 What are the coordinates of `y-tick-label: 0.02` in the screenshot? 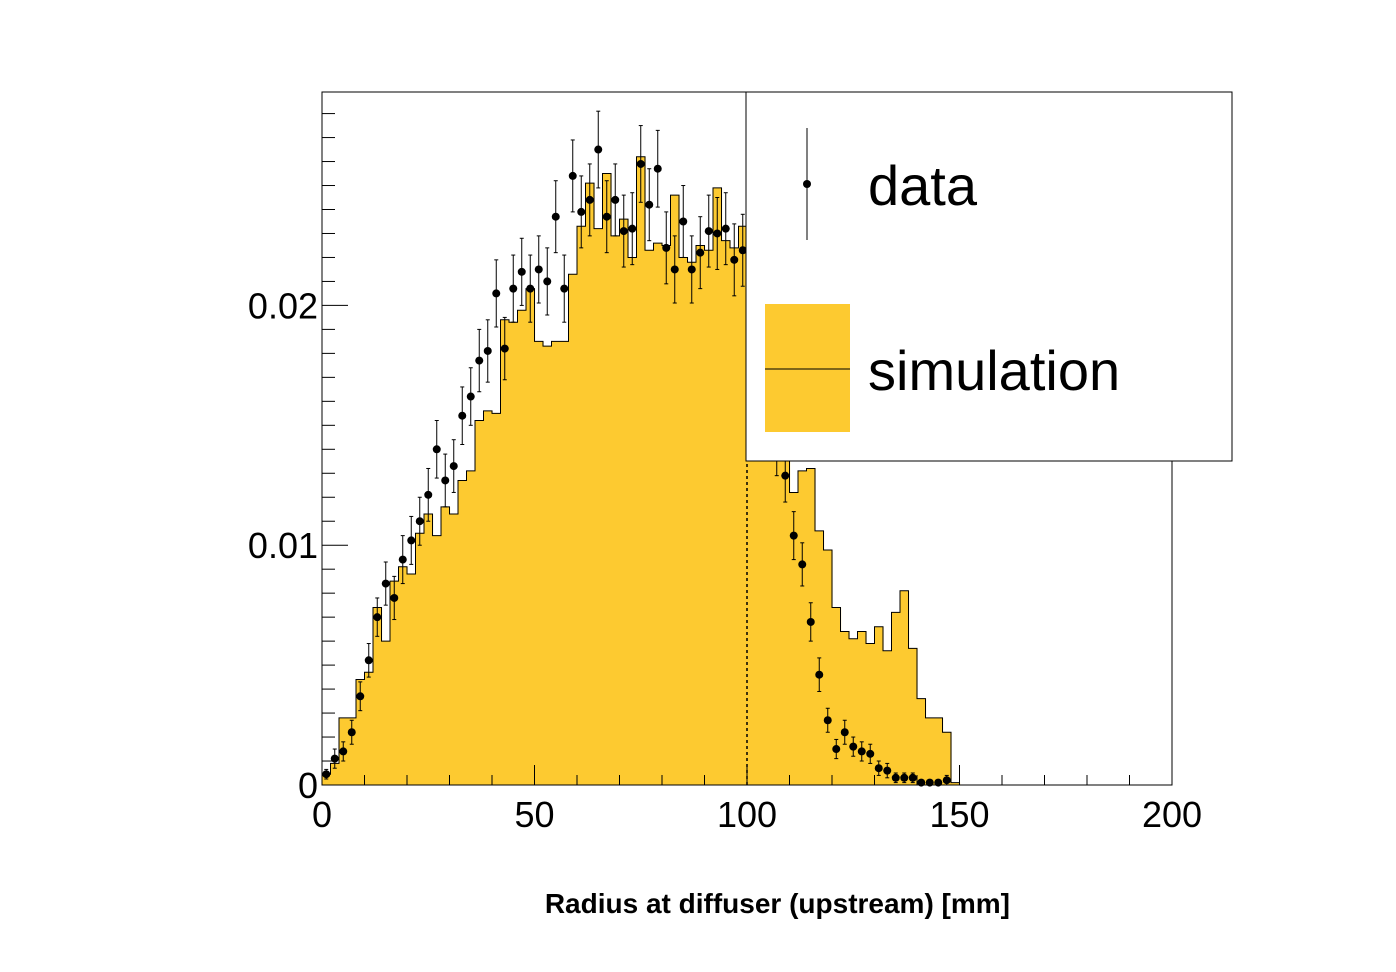 It's located at (283, 305).